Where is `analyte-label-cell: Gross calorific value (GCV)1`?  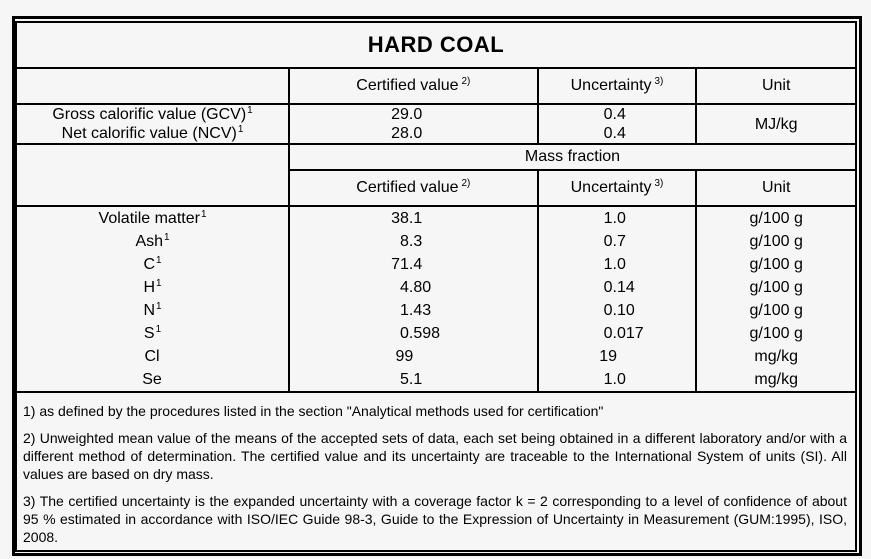 analyte-label-cell: Gross calorific value (GCV)1 is located at coordinates (152, 114).